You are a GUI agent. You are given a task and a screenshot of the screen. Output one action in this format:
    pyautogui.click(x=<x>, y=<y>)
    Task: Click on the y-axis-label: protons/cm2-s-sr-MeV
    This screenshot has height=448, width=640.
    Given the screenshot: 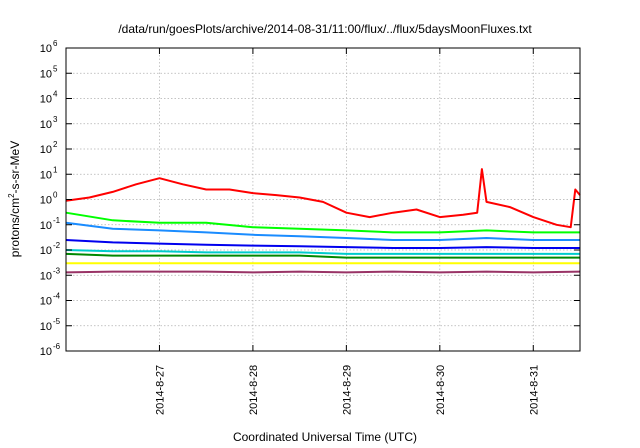 What is the action you would take?
    pyautogui.click(x=14, y=199)
    